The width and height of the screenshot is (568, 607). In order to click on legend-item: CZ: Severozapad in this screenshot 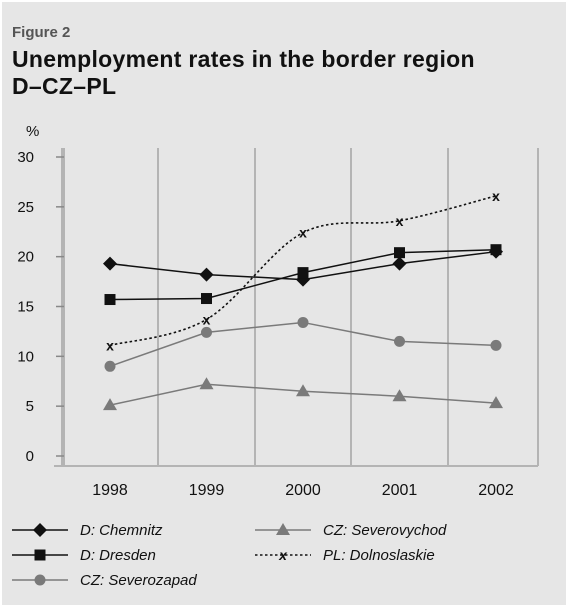, I will do `click(103, 580)`.